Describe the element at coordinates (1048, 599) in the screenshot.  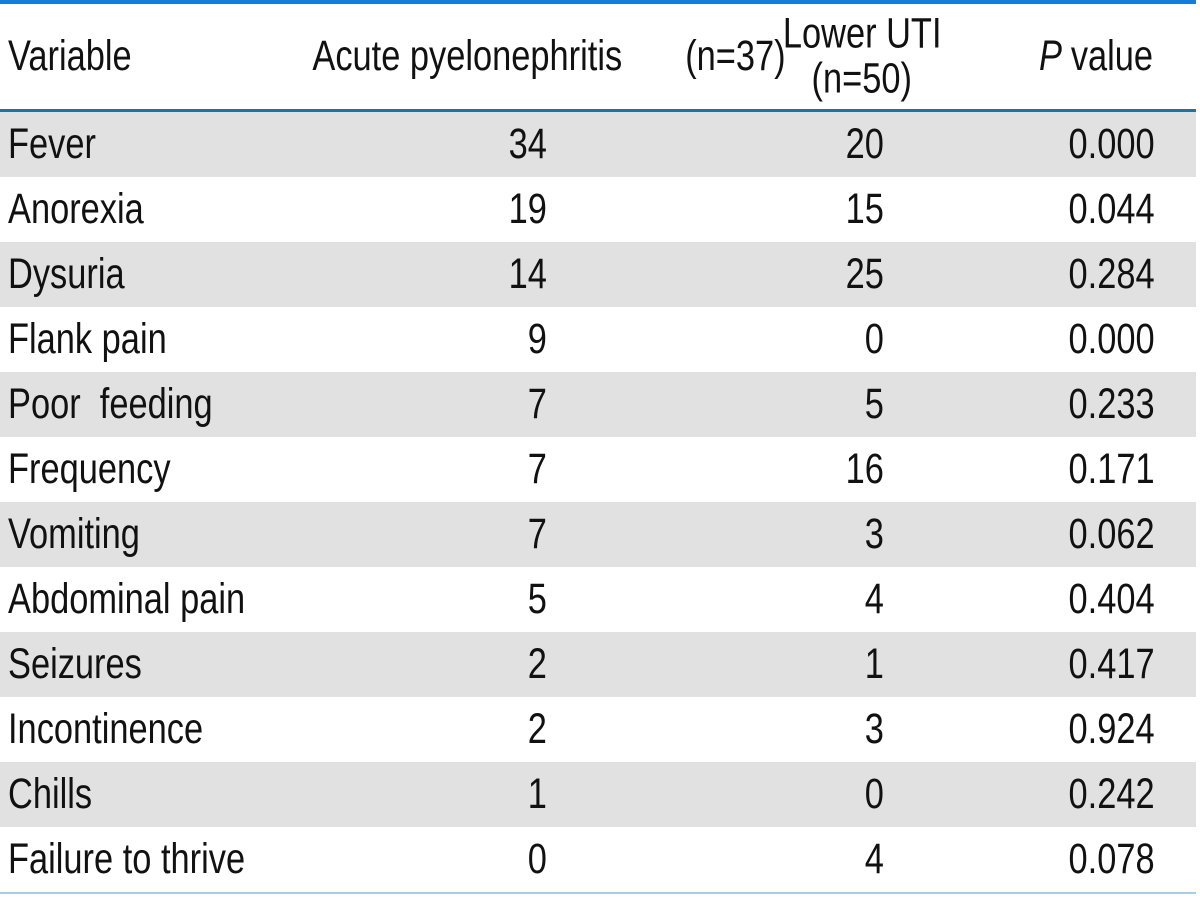
I see `cell-p-value: 0.404` at that location.